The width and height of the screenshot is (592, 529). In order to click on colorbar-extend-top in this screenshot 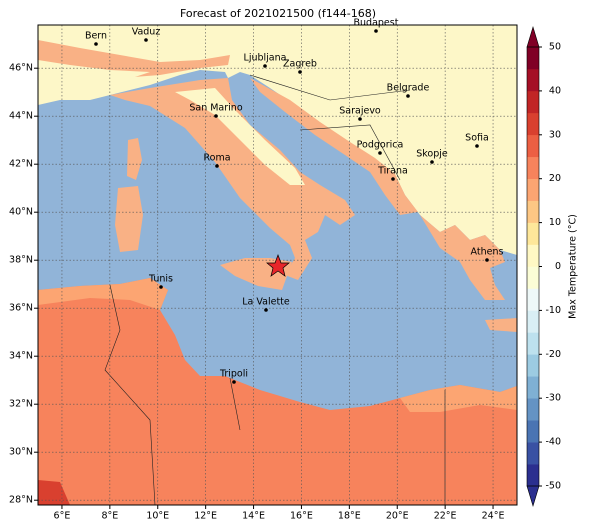, I will do `click(533, 36)`.